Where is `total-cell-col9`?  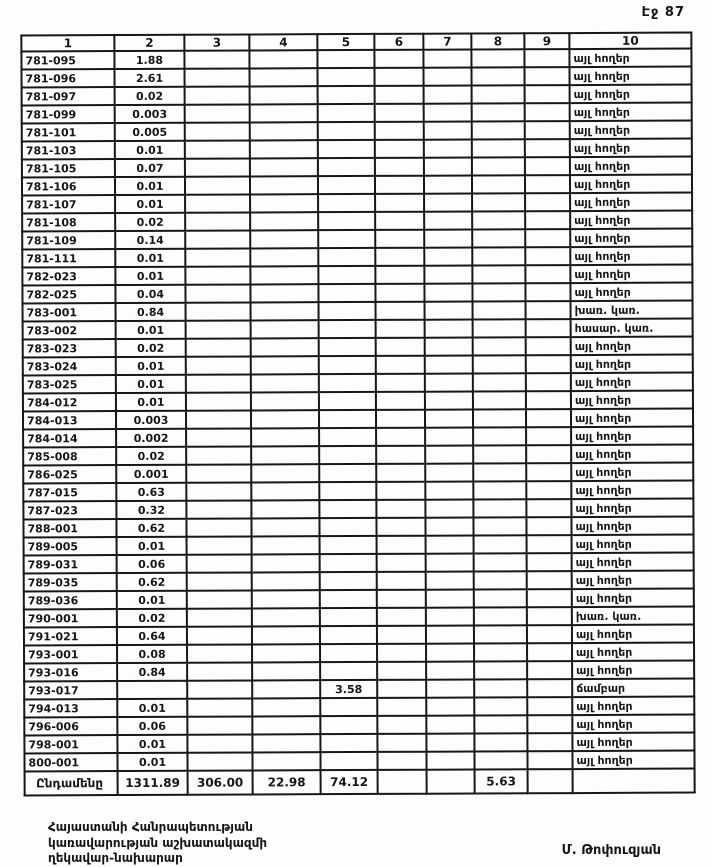
total-cell-col9 is located at coordinates (550, 781).